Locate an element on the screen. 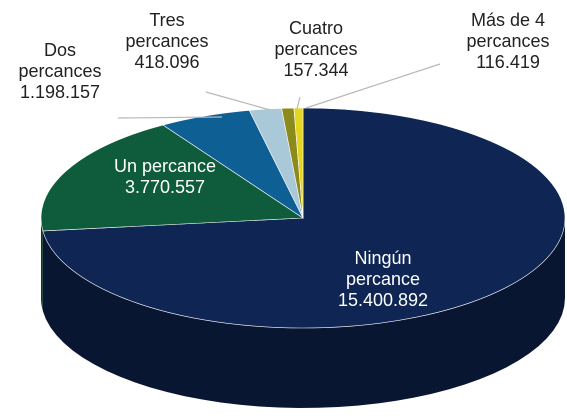 This screenshot has width=567, height=417. data-label: Cuatro percances 157.344 is located at coordinates (316, 49).